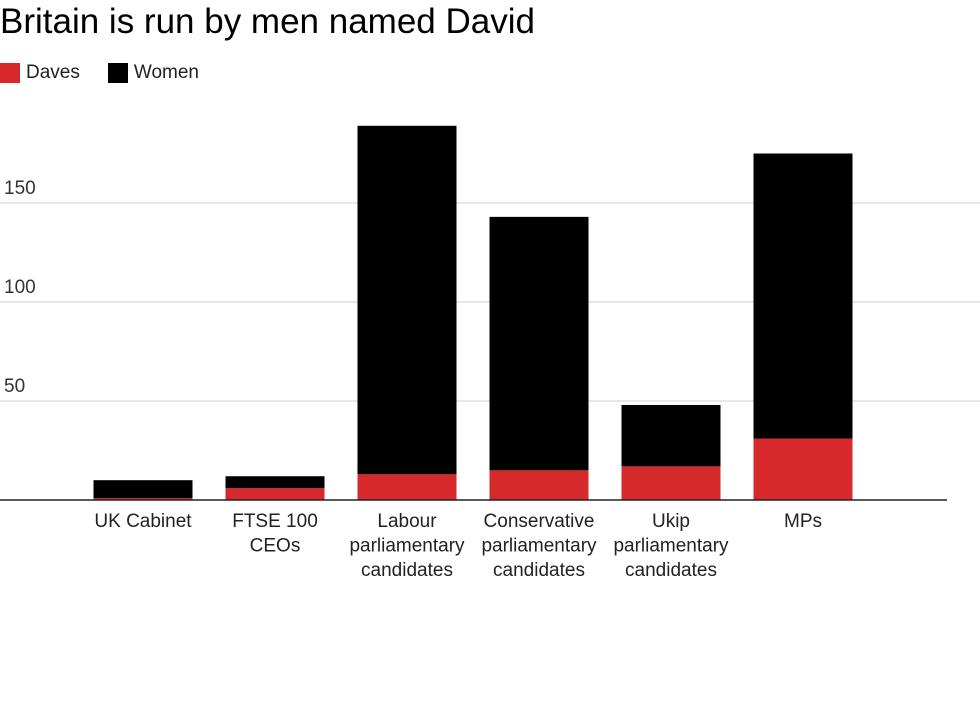 The image size is (980, 701). I want to click on x-category-label-4: Ukip parliamentary candidates, so click(671, 546).